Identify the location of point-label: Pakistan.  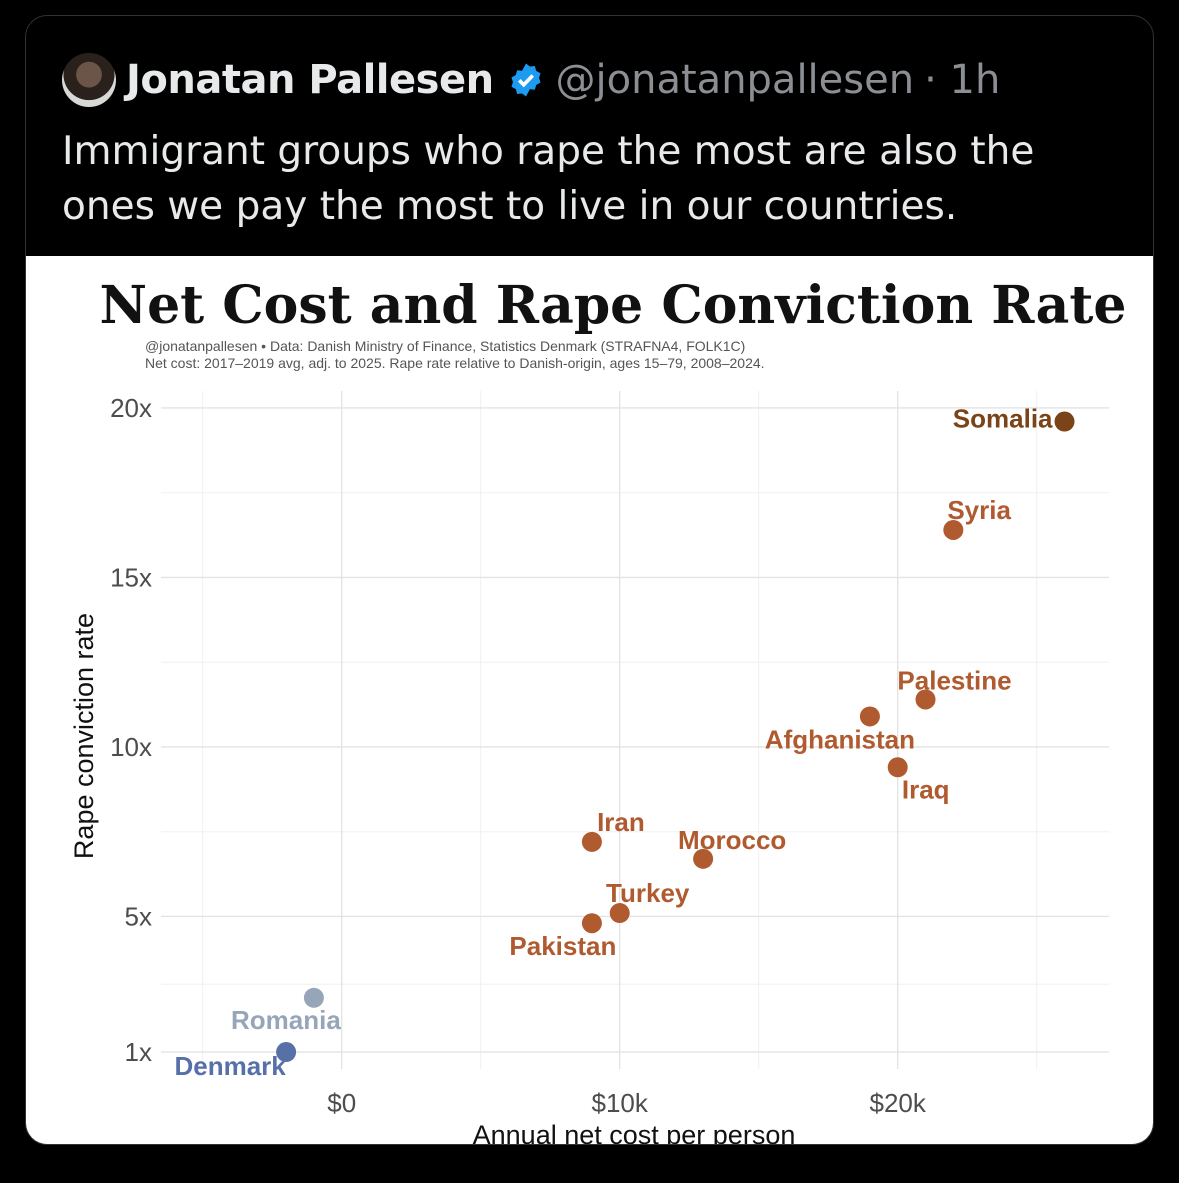
(562, 946).